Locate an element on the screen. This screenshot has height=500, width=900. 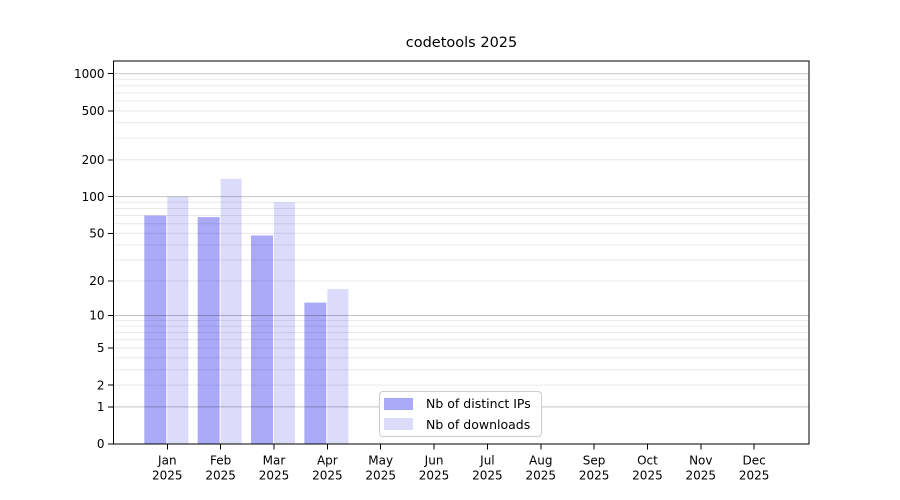
bar-distinct-ips-feb is located at coordinates (208, 330).